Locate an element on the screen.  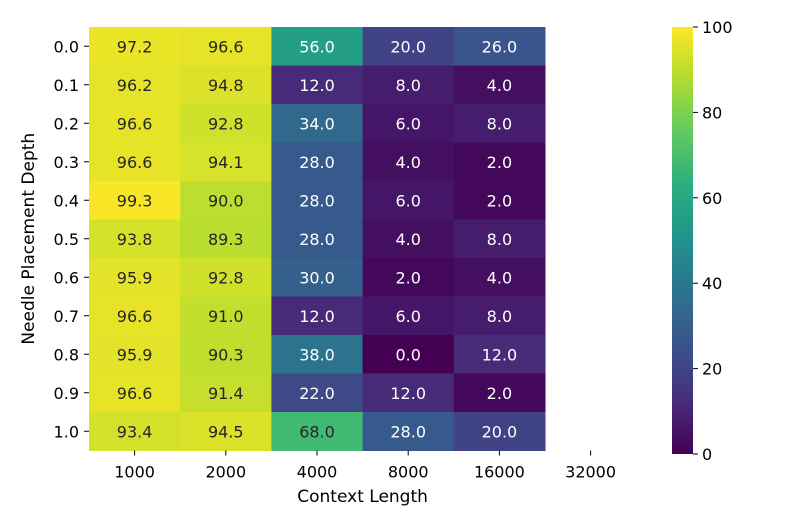
heatmap-cell-r7-c3 is located at coordinates (408, 316).